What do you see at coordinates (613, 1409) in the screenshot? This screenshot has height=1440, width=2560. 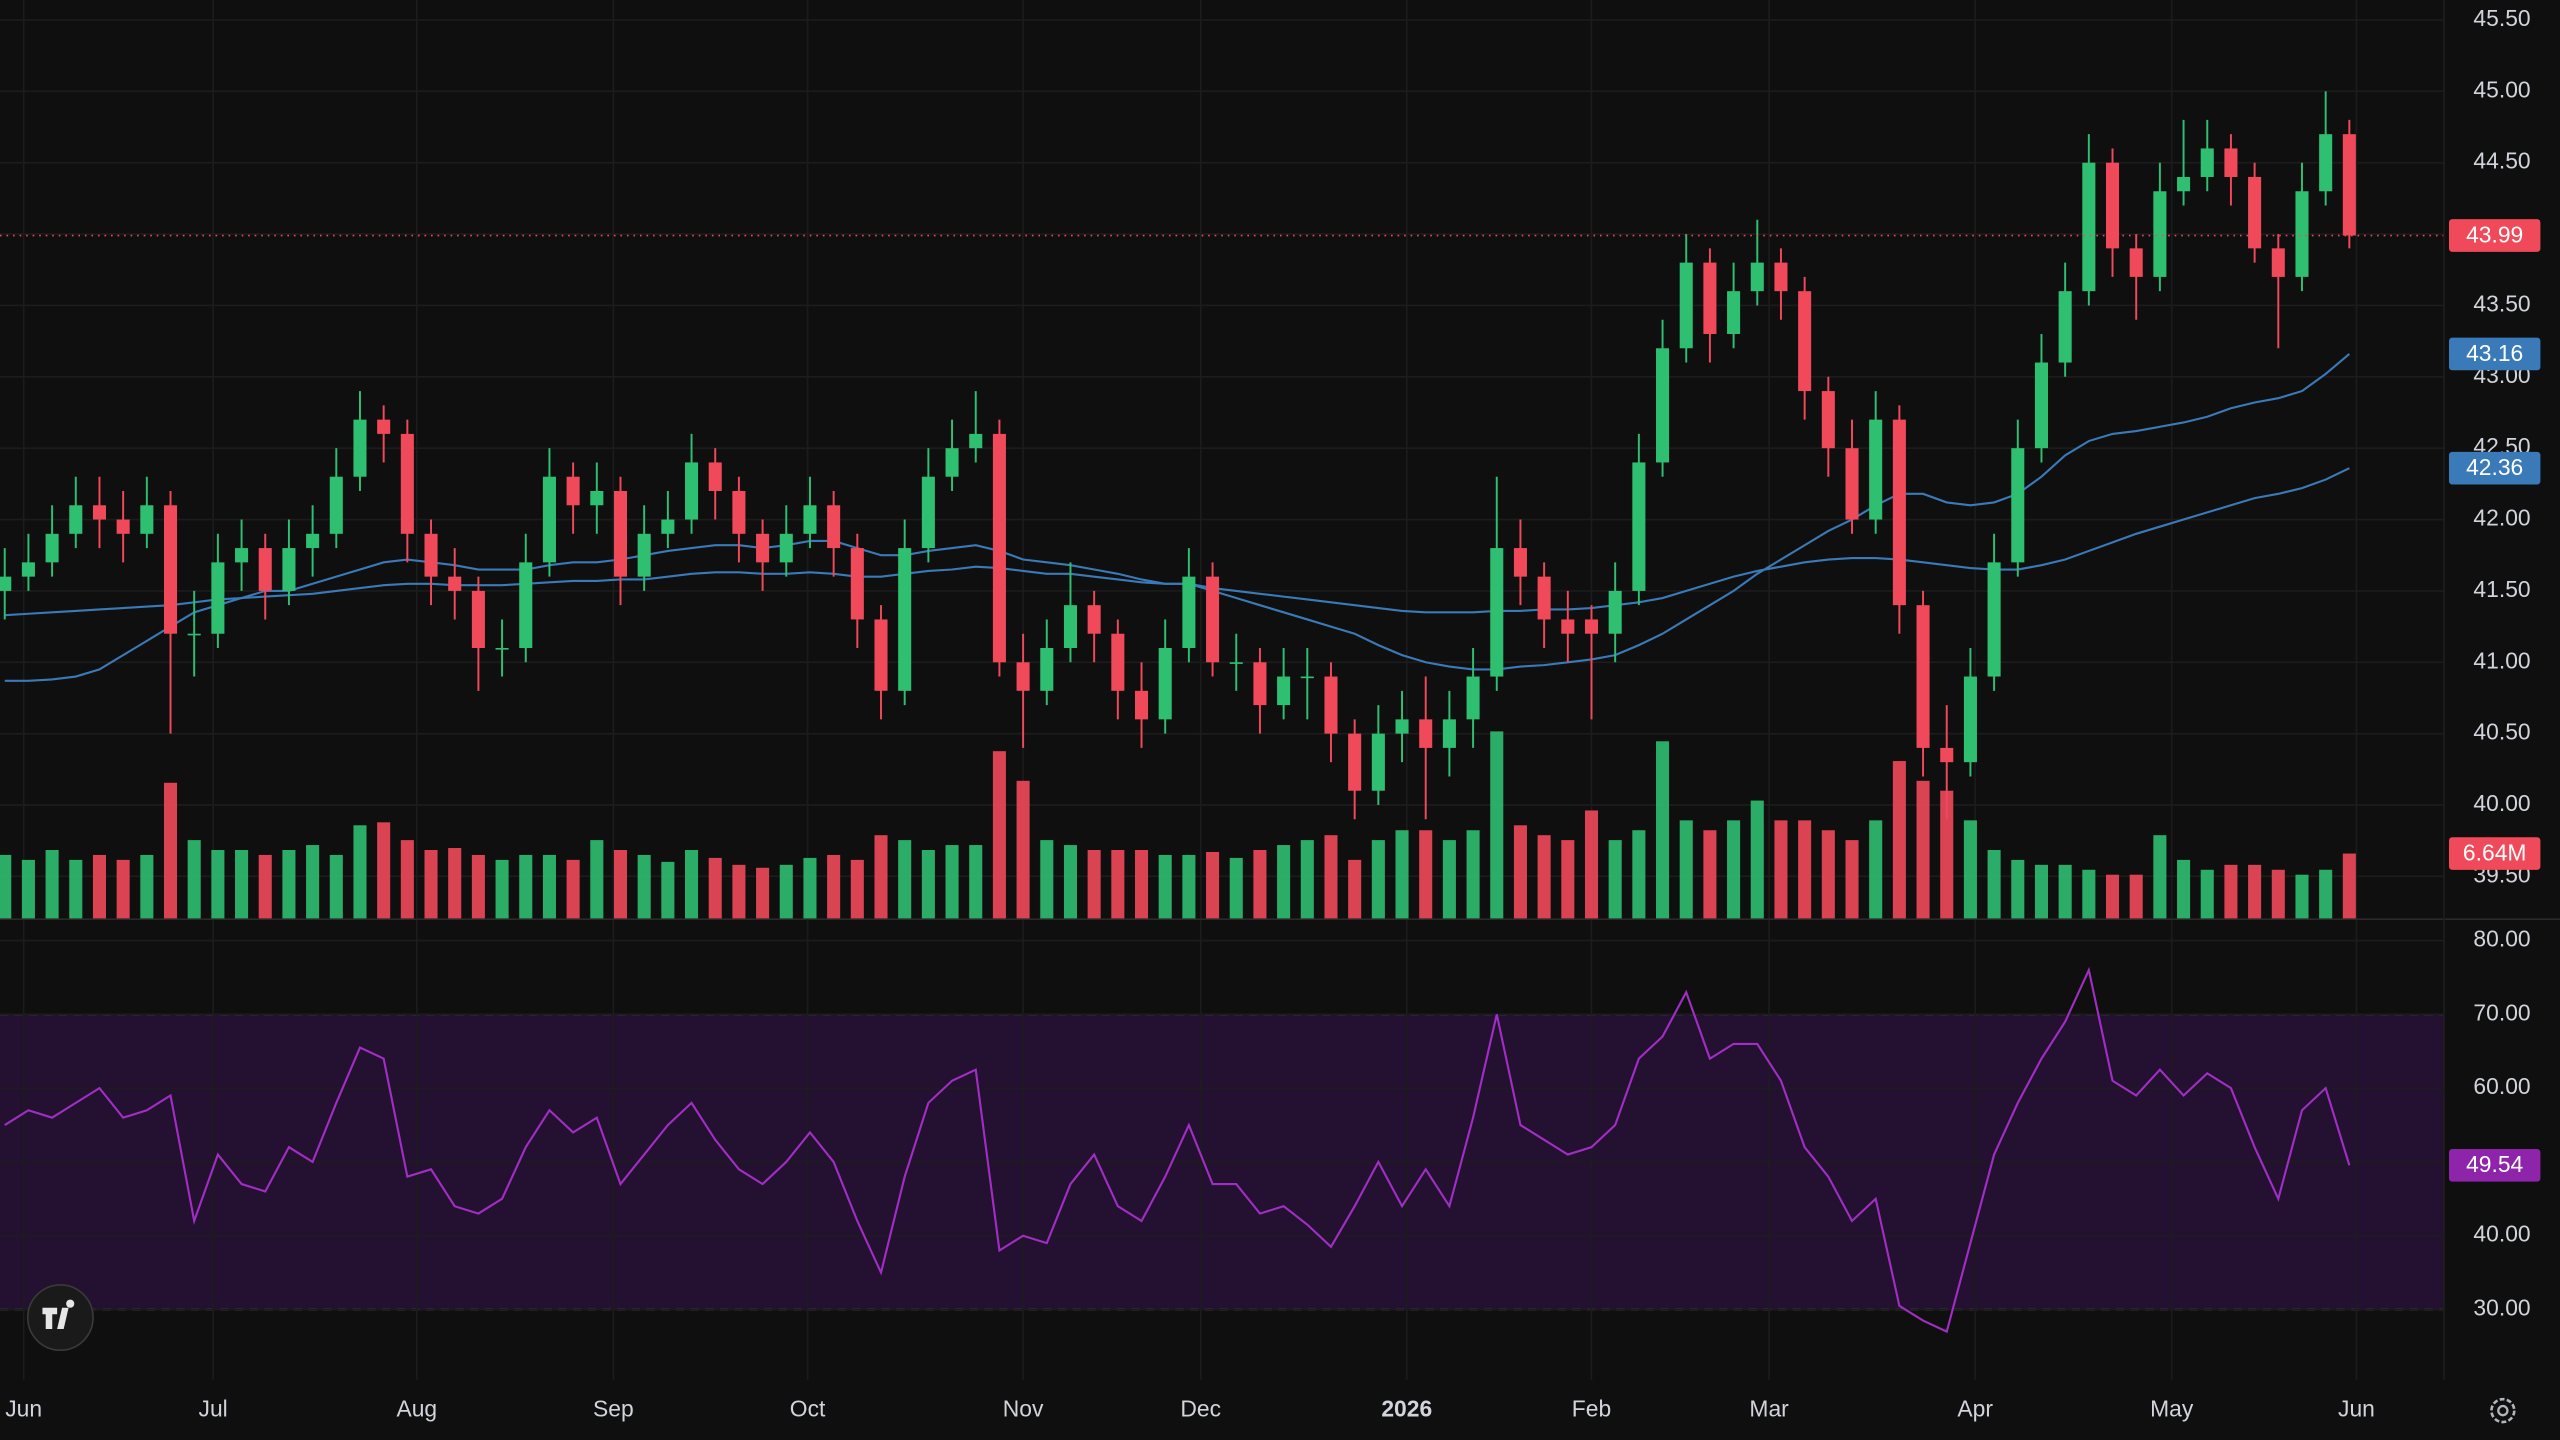 I see `x-tick-label: Sep` at bounding box center [613, 1409].